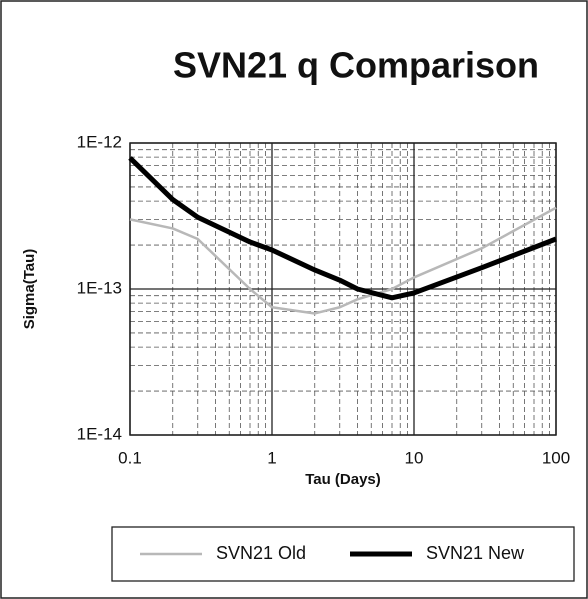 Image resolution: width=588 pixels, height=599 pixels. I want to click on x-tick-label: 10, so click(414, 457).